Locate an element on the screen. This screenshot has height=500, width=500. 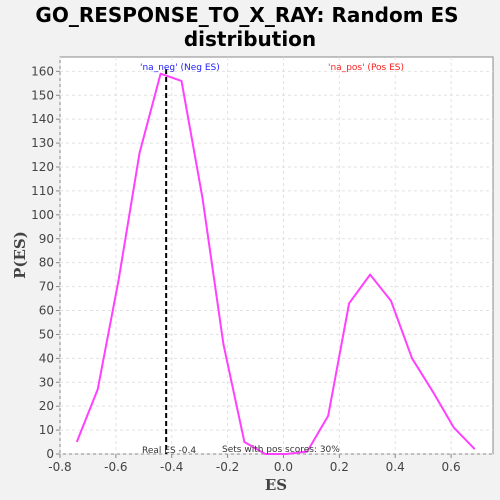
y-tick-label: 150 is located at coordinates (42, 95).